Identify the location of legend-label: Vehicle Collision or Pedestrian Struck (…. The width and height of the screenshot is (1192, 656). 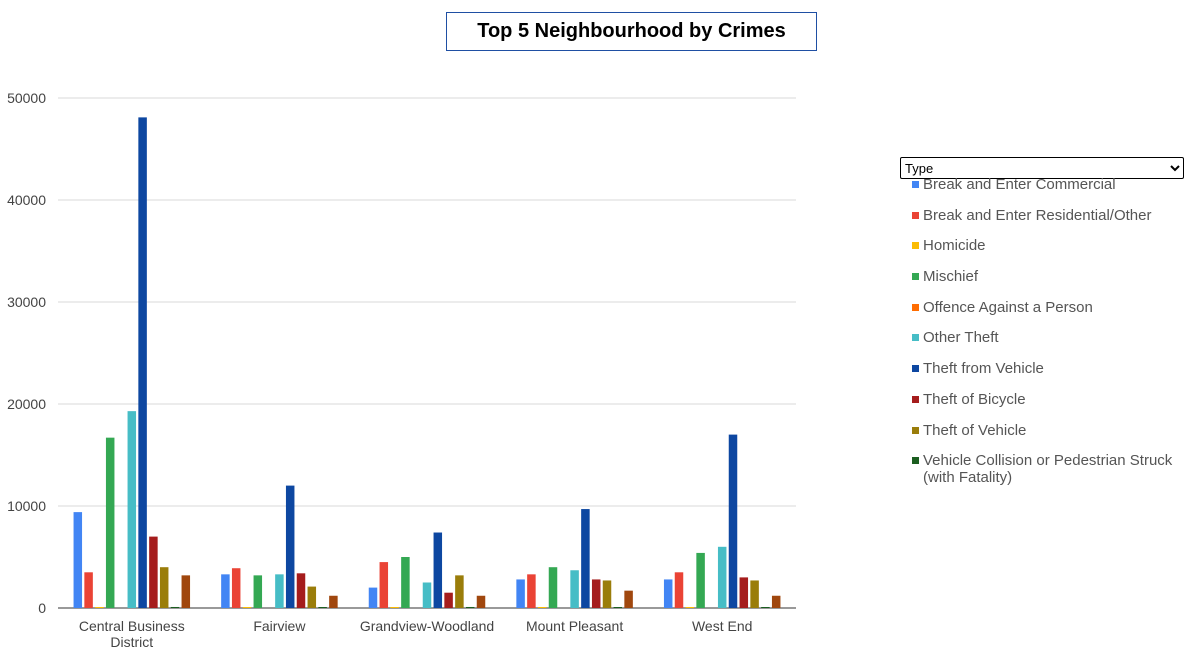
(1048, 469).